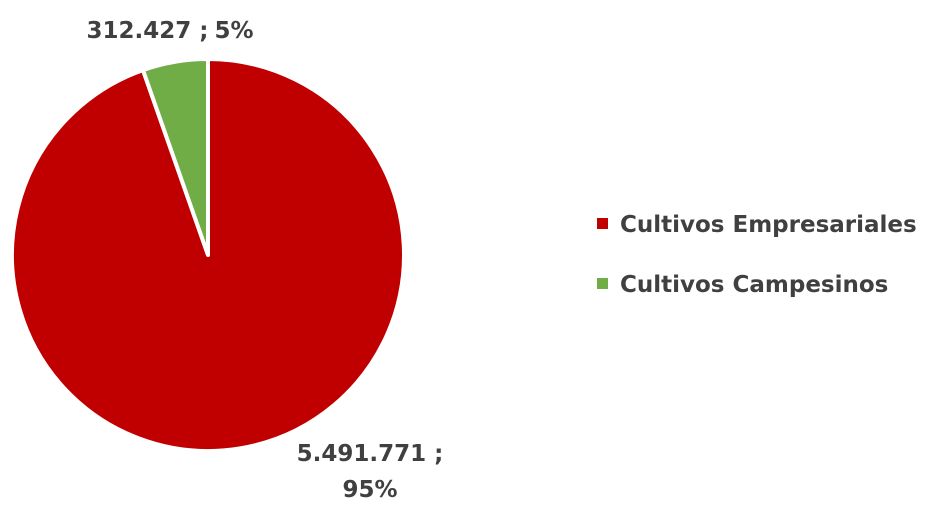  What do you see at coordinates (233, 31) in the screenshot?
I see `data-label-percent: 5%` at bounding box center [233, 31].